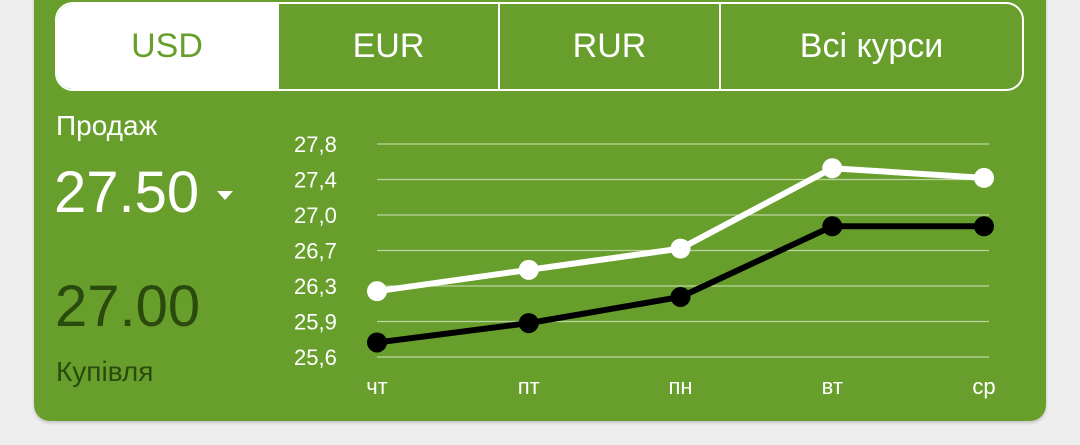  Describe the element at coordinates (389, 46) in the screenshot. I see `tab-eur: EUR` at that location.